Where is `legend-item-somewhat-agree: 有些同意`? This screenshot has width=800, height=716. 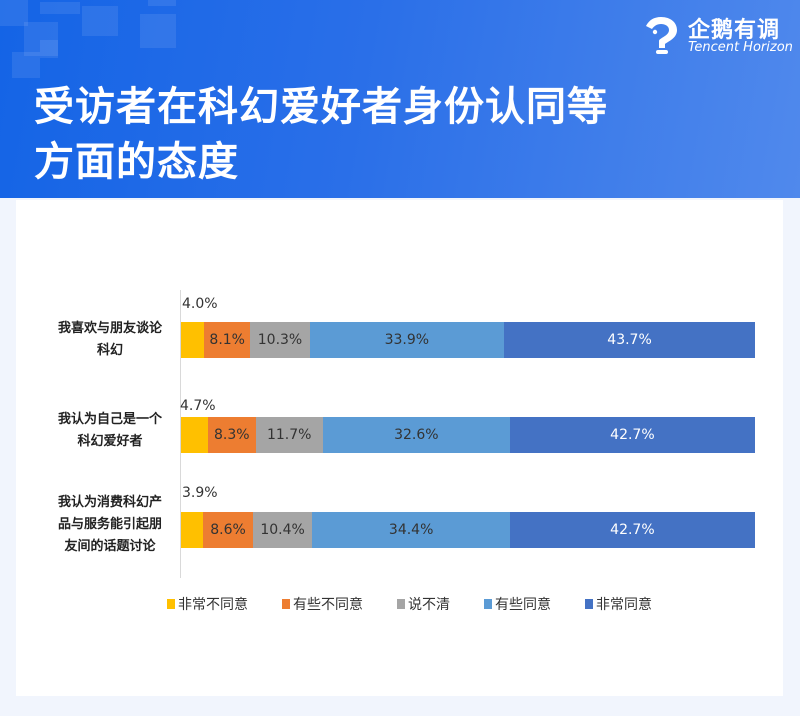
legend-item-somewhat-agree: 有些同意 is located at coordinates (517, 604).